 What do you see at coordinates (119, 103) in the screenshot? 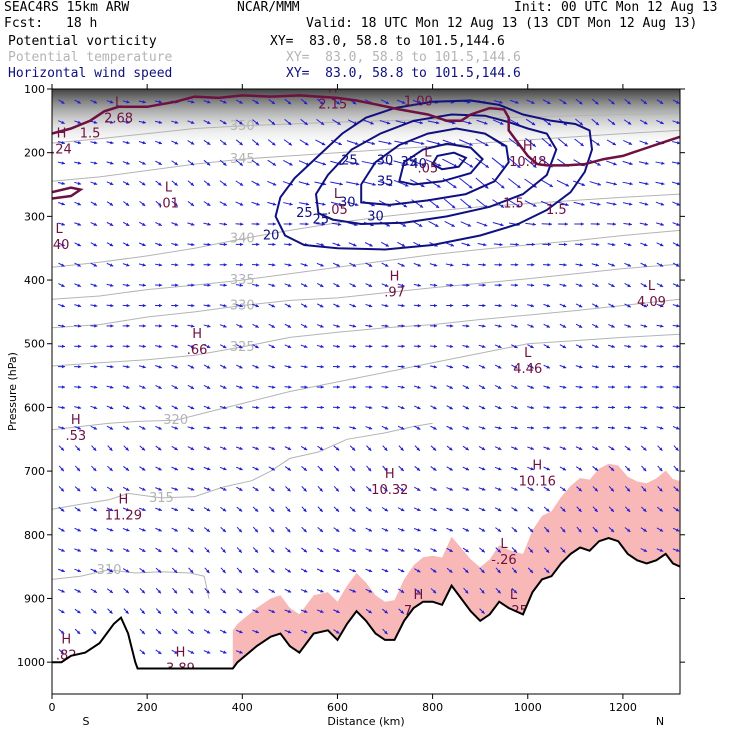
I see `extremum-low-letter: L` at bounding box center [119, 103].